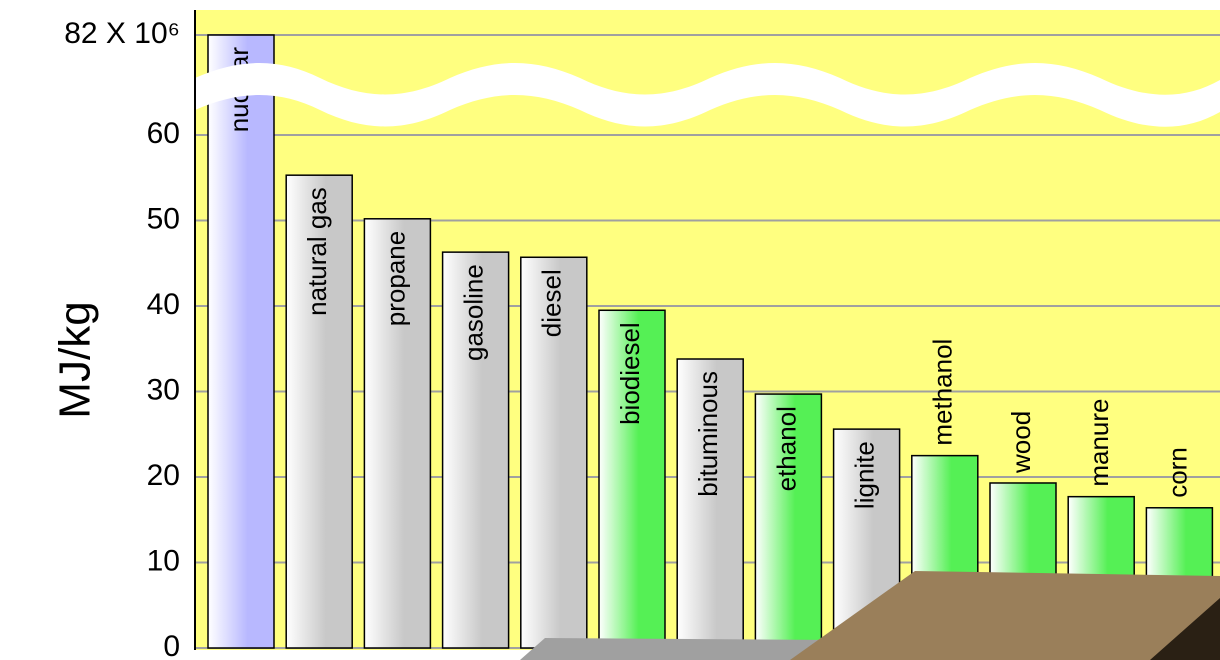 The height and width of the screenshot is (660, 1220). I want to click on category-label: methanol, so click(943, 392).